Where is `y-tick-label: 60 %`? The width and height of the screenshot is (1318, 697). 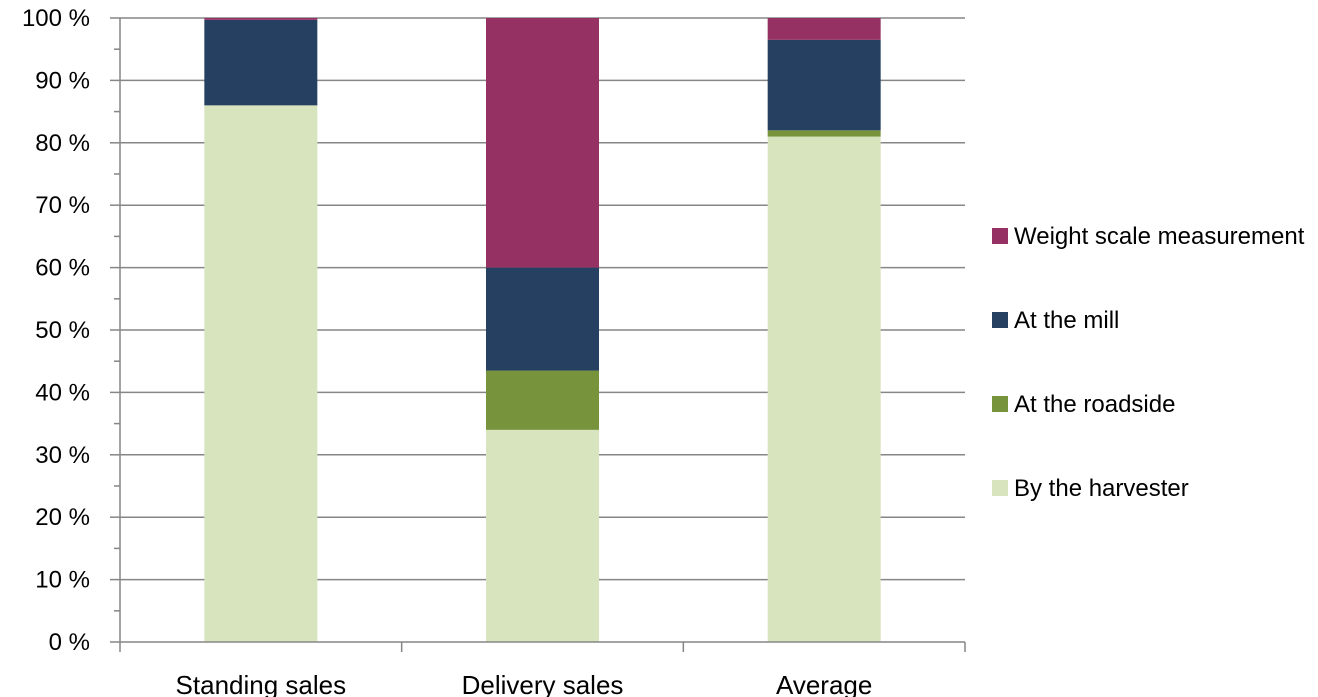
y-tick-label: 60 % is located at coordinates (62, 268).